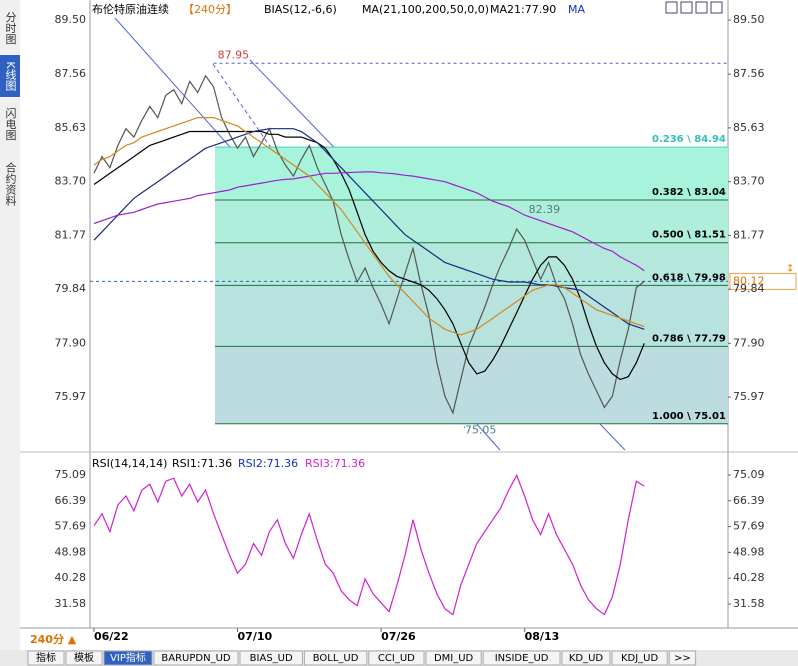  I want to click on tab-label: BIAS_UD, so click(271, 658).